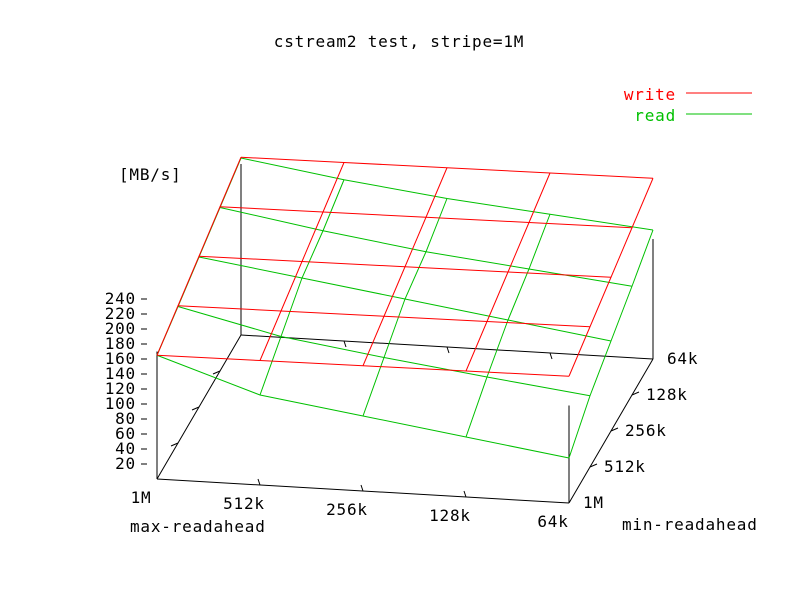 This screenshot has height=600, width=800. I want to click on y-tick-label: 1M, so click(593, 502).